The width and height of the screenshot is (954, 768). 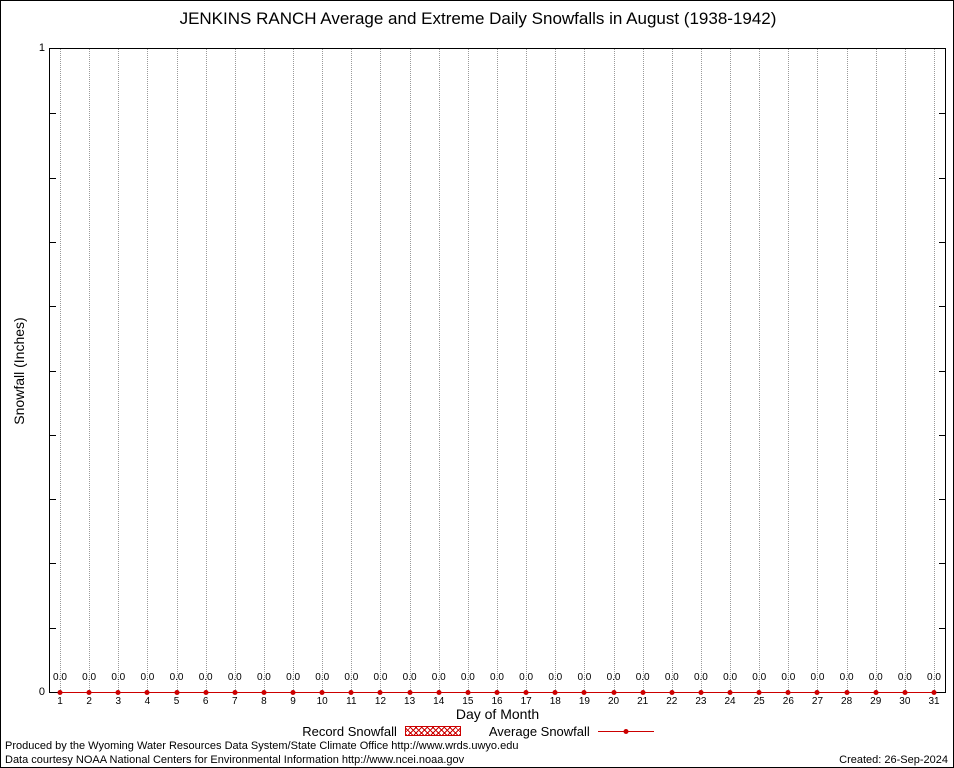 I want to click on x-tick-label: 30, so click(x=905, y=701).